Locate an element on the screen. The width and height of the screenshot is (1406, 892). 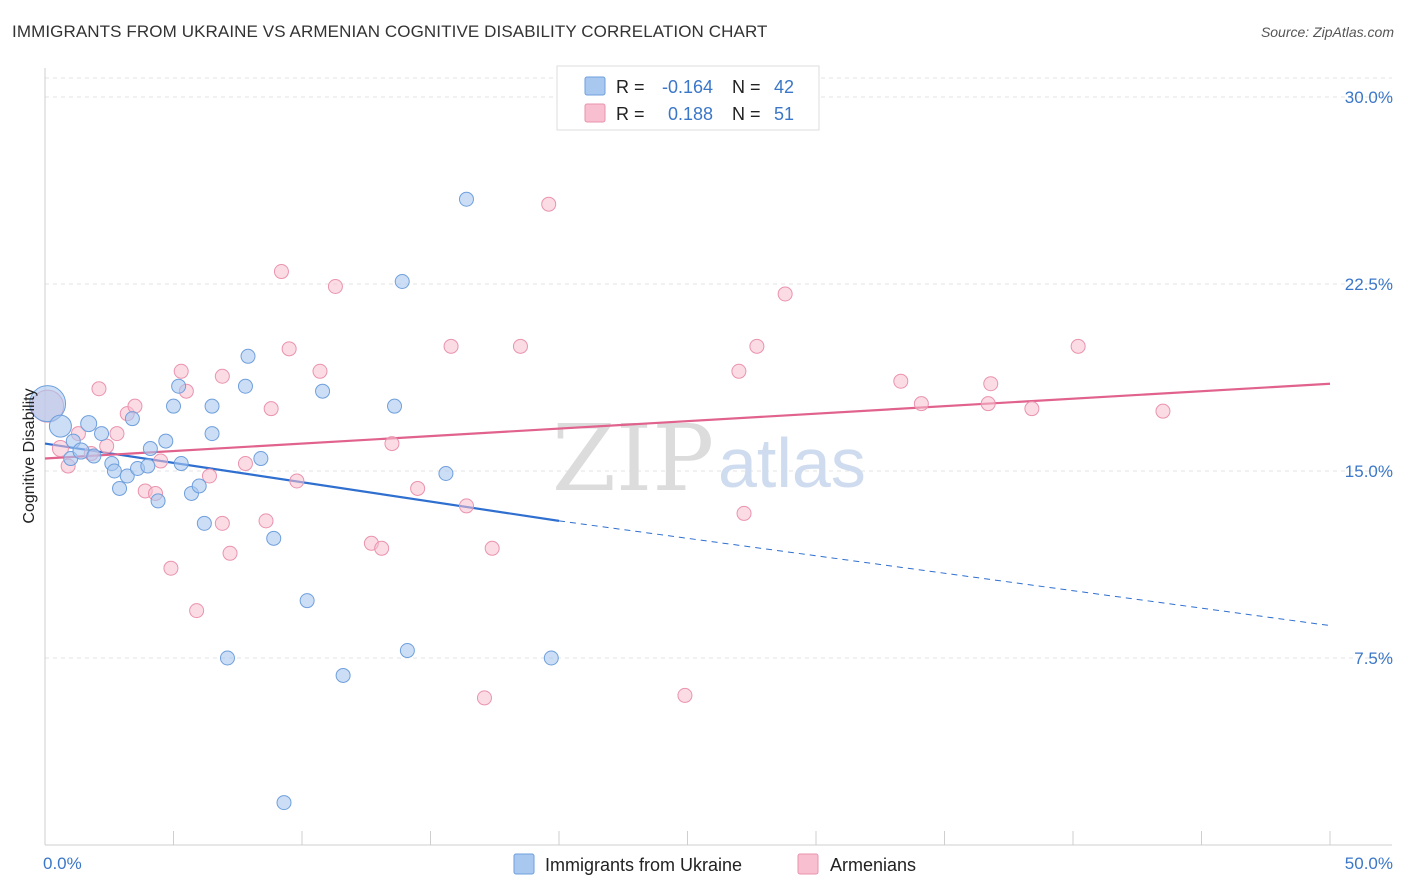
legend-swatch-ukraine is located at coordinates (595, 86).